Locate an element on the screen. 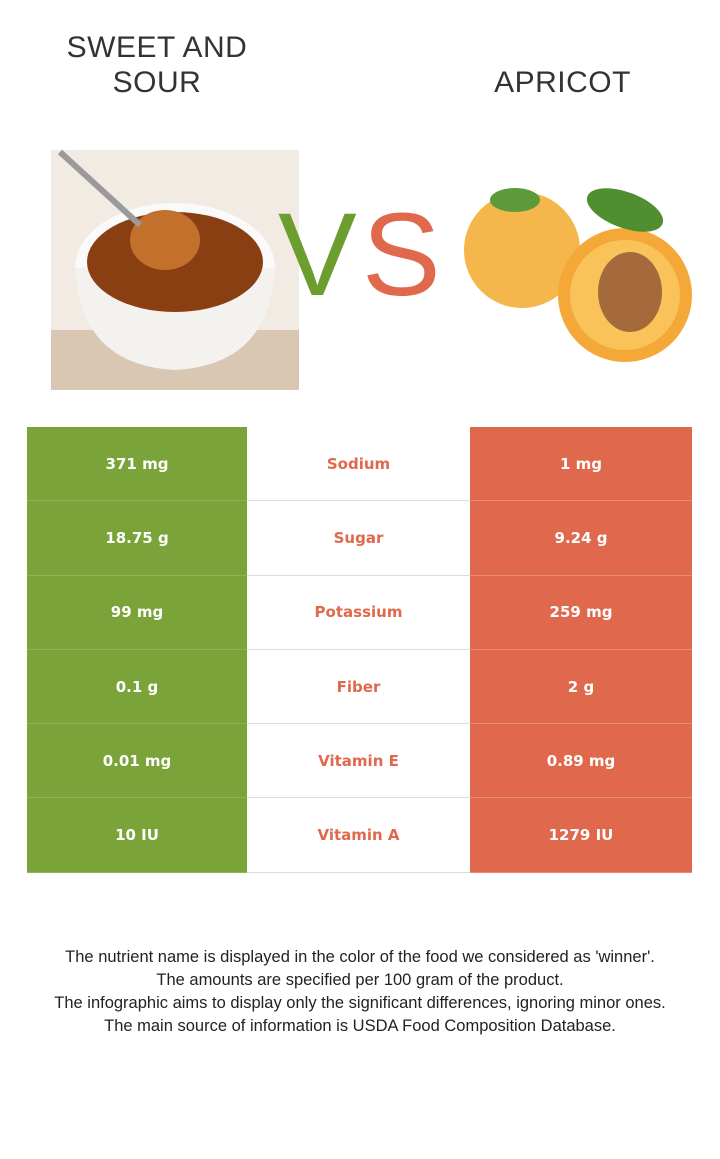 This screenshot has height=1159, width=720. right-value: 1 mg is located at coordinates (581, 464).